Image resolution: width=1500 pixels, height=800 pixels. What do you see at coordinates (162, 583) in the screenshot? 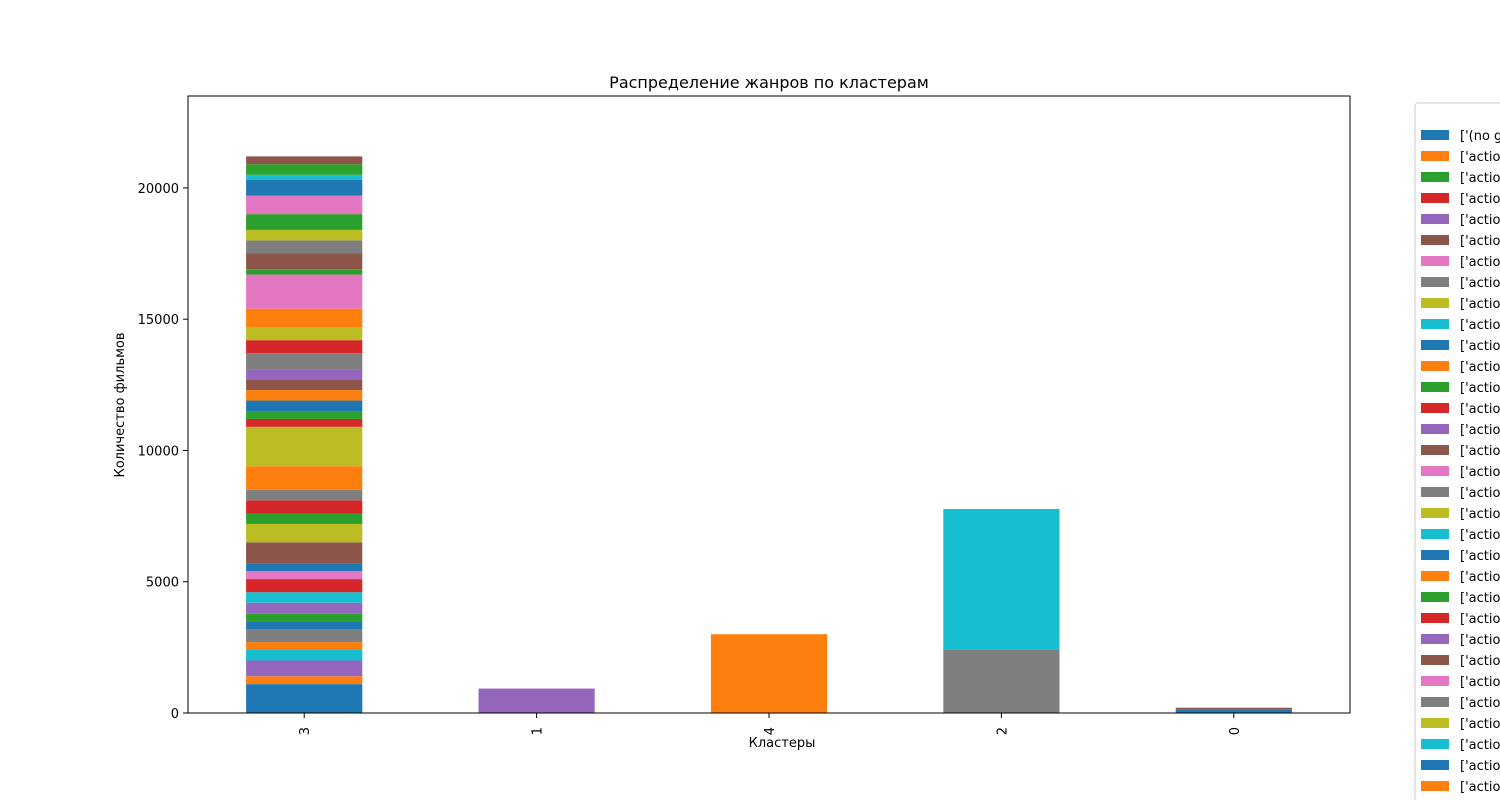
I see `y-tick-label: 5000` at bounding box center [162, 583].